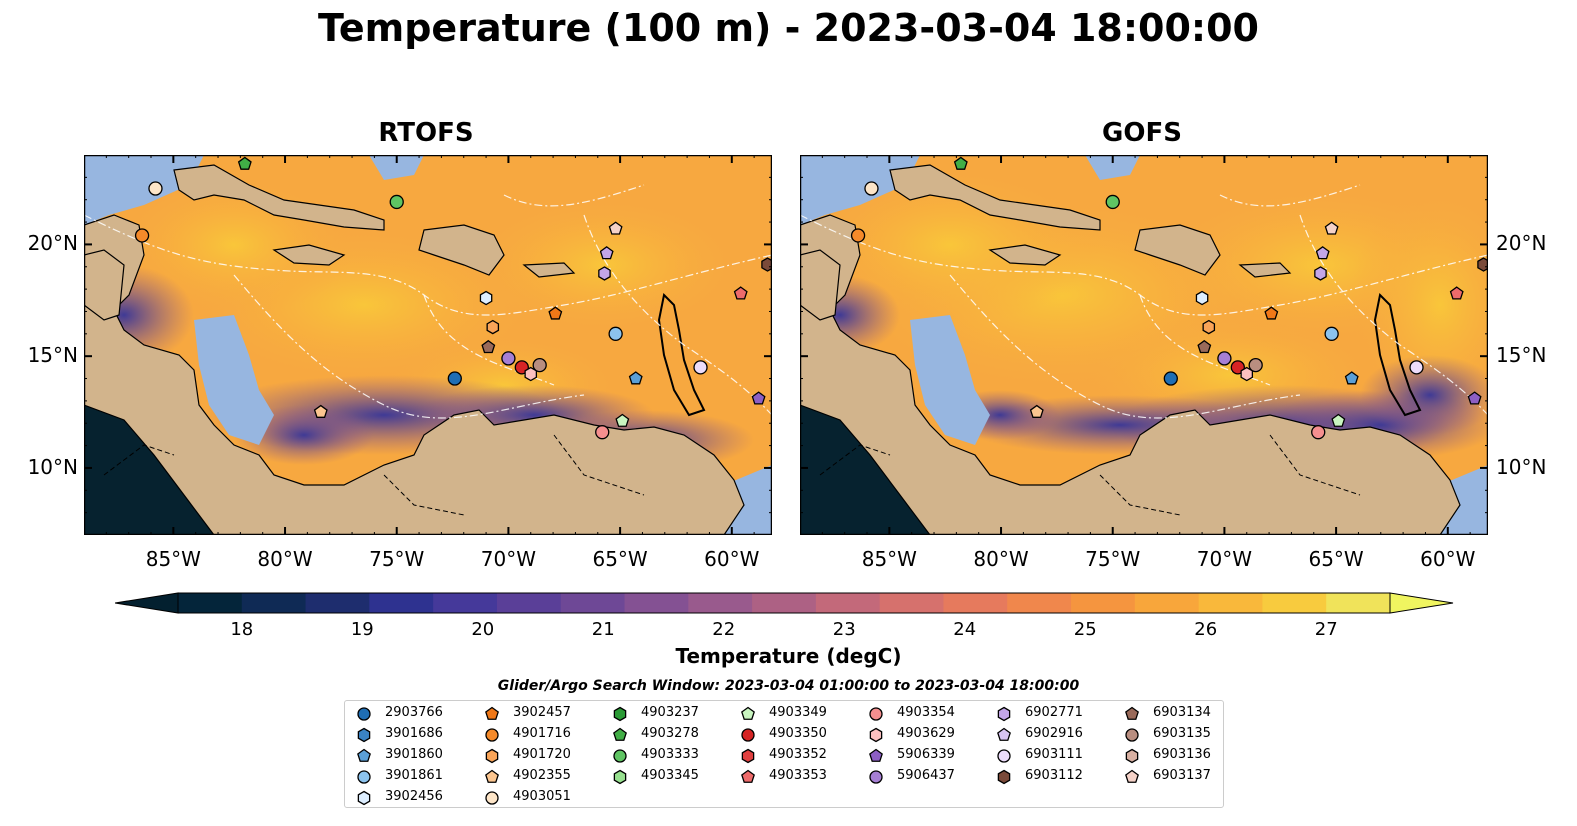 The width and height of the screenshot is (1577, 826). I want to click on colorbar-tick-label: 18, so click(242, 629).